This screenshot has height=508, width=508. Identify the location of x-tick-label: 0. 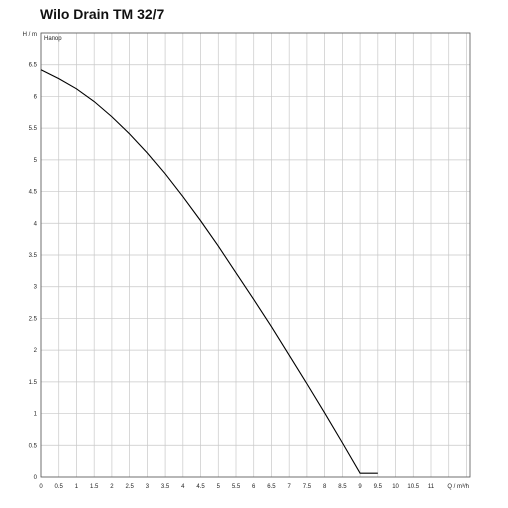
(41, 487).